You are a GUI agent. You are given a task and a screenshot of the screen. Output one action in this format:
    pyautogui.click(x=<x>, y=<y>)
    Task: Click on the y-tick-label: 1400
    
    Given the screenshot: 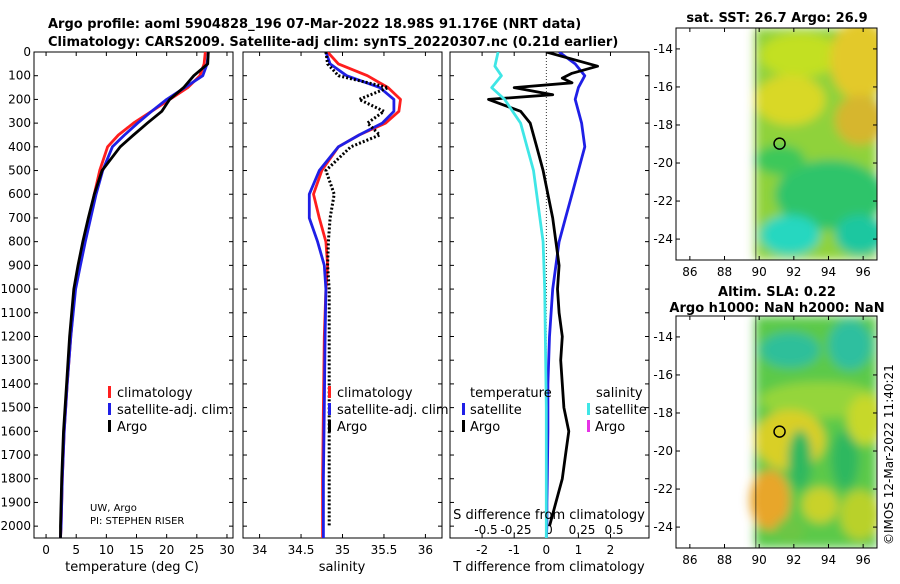 What is the action you would take?
    pyautogui.click(x=15, y=384)
    